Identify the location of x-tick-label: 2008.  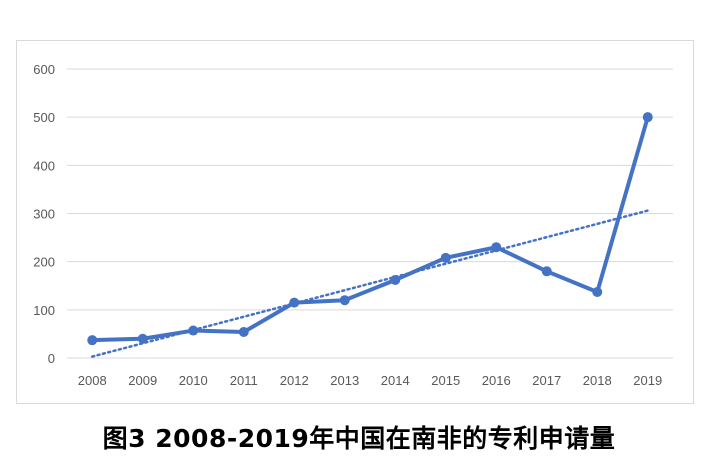
(92, 380).